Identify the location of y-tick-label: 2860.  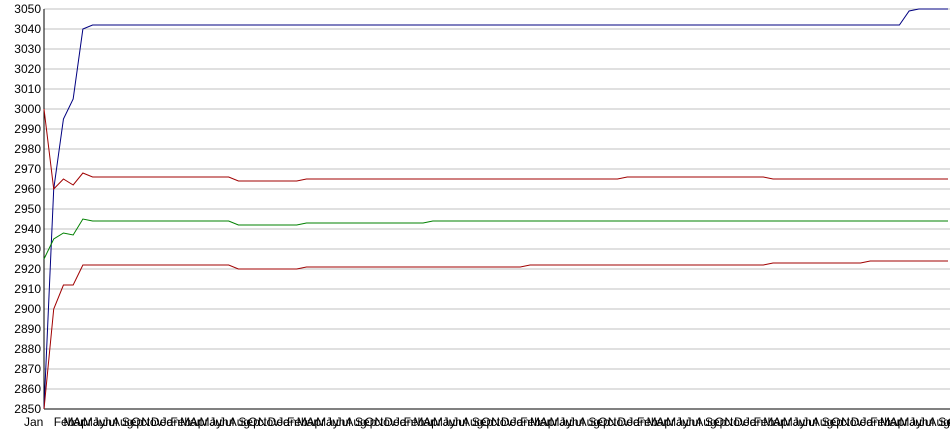
(27, 389).